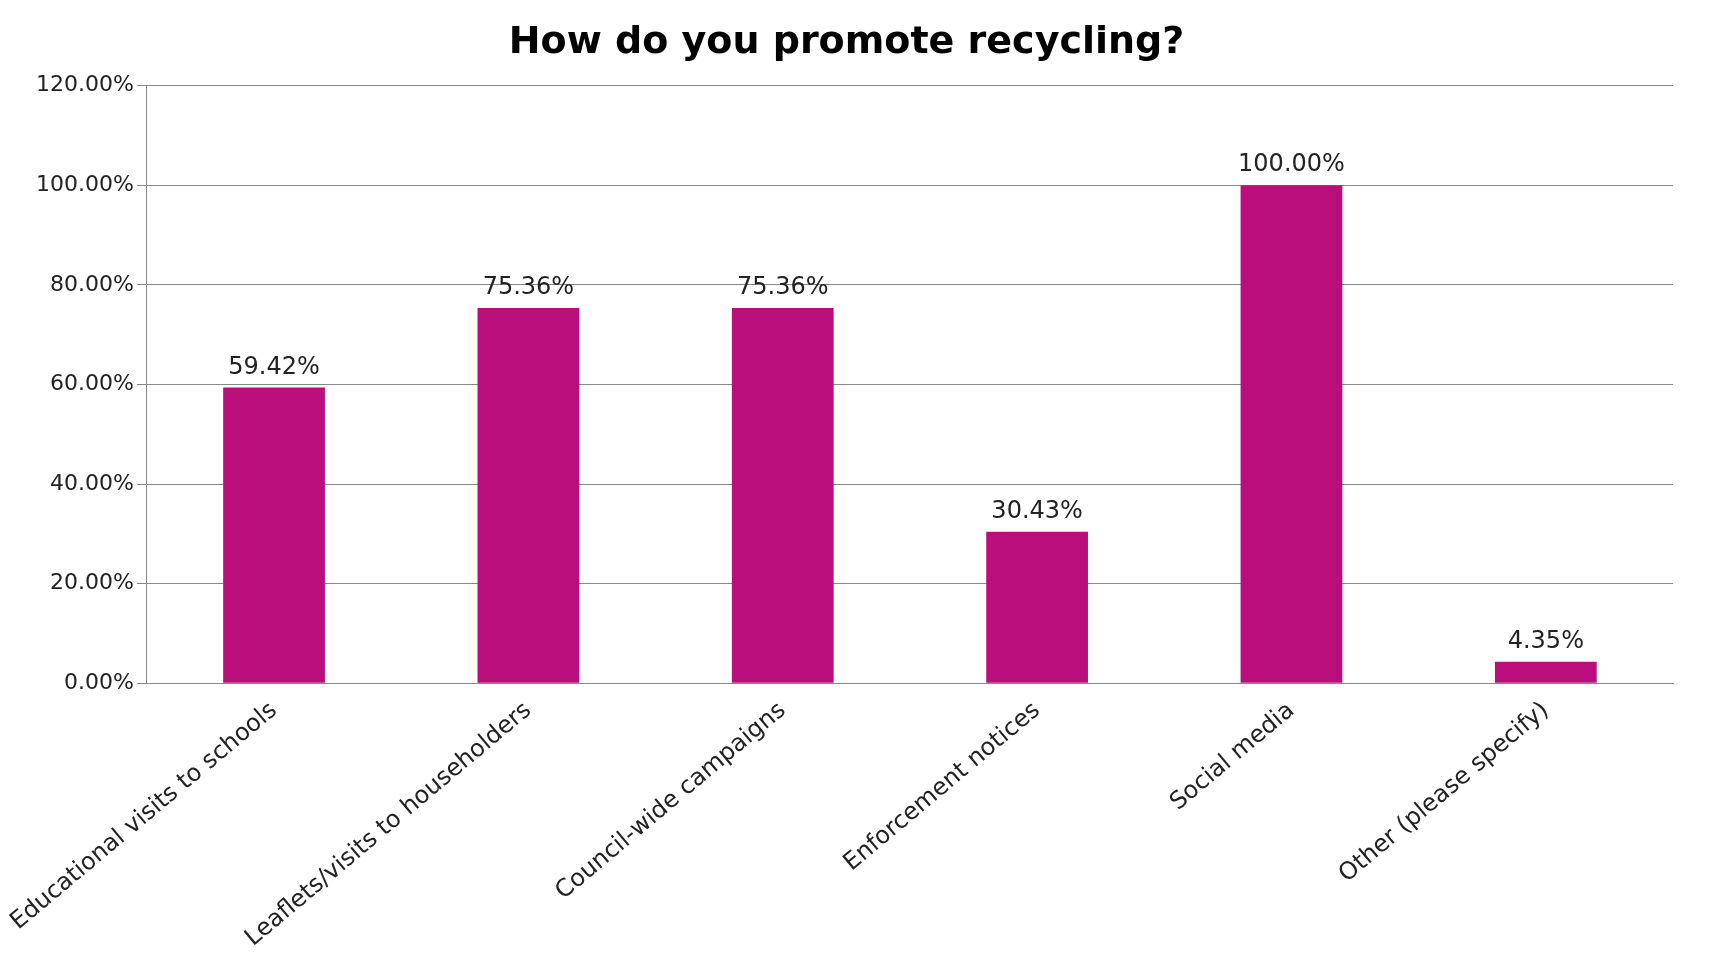 The image size is (1713, 966). What do you see at coordinates (1037, 510) in the screenshot?
I see `data-label: 30.43%` at bounding box center [1037, 510].